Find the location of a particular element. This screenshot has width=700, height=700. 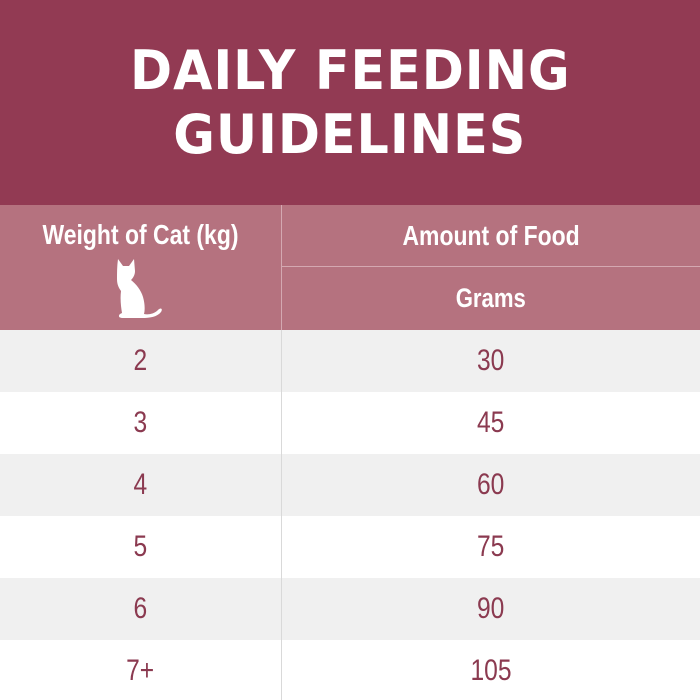

weight-value: 3 is located at coordinates (140, 422).